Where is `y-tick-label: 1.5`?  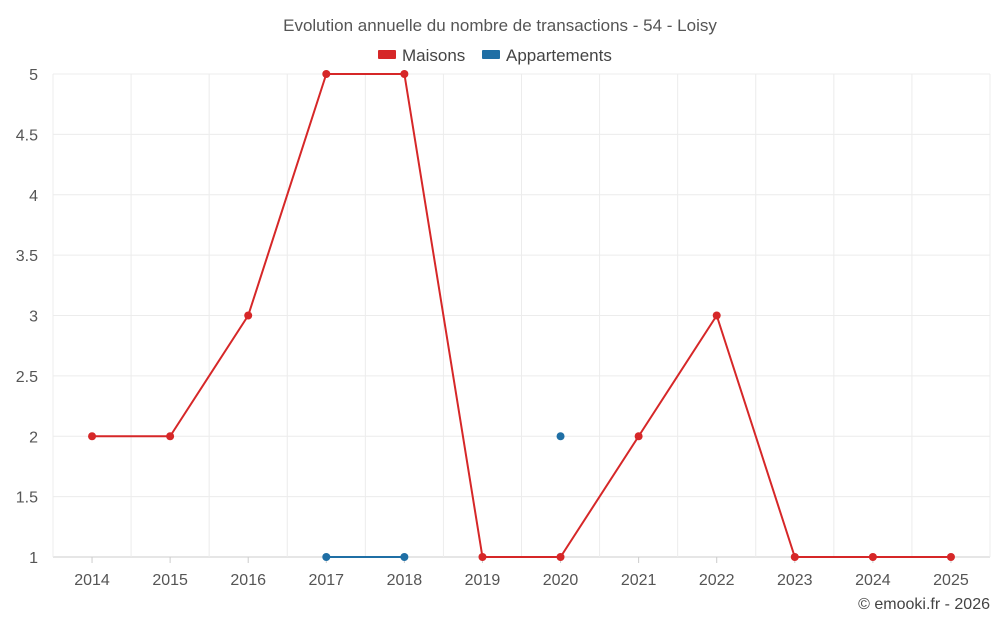 y-tick-label: 1.5 is located at coordinates (27, 498).